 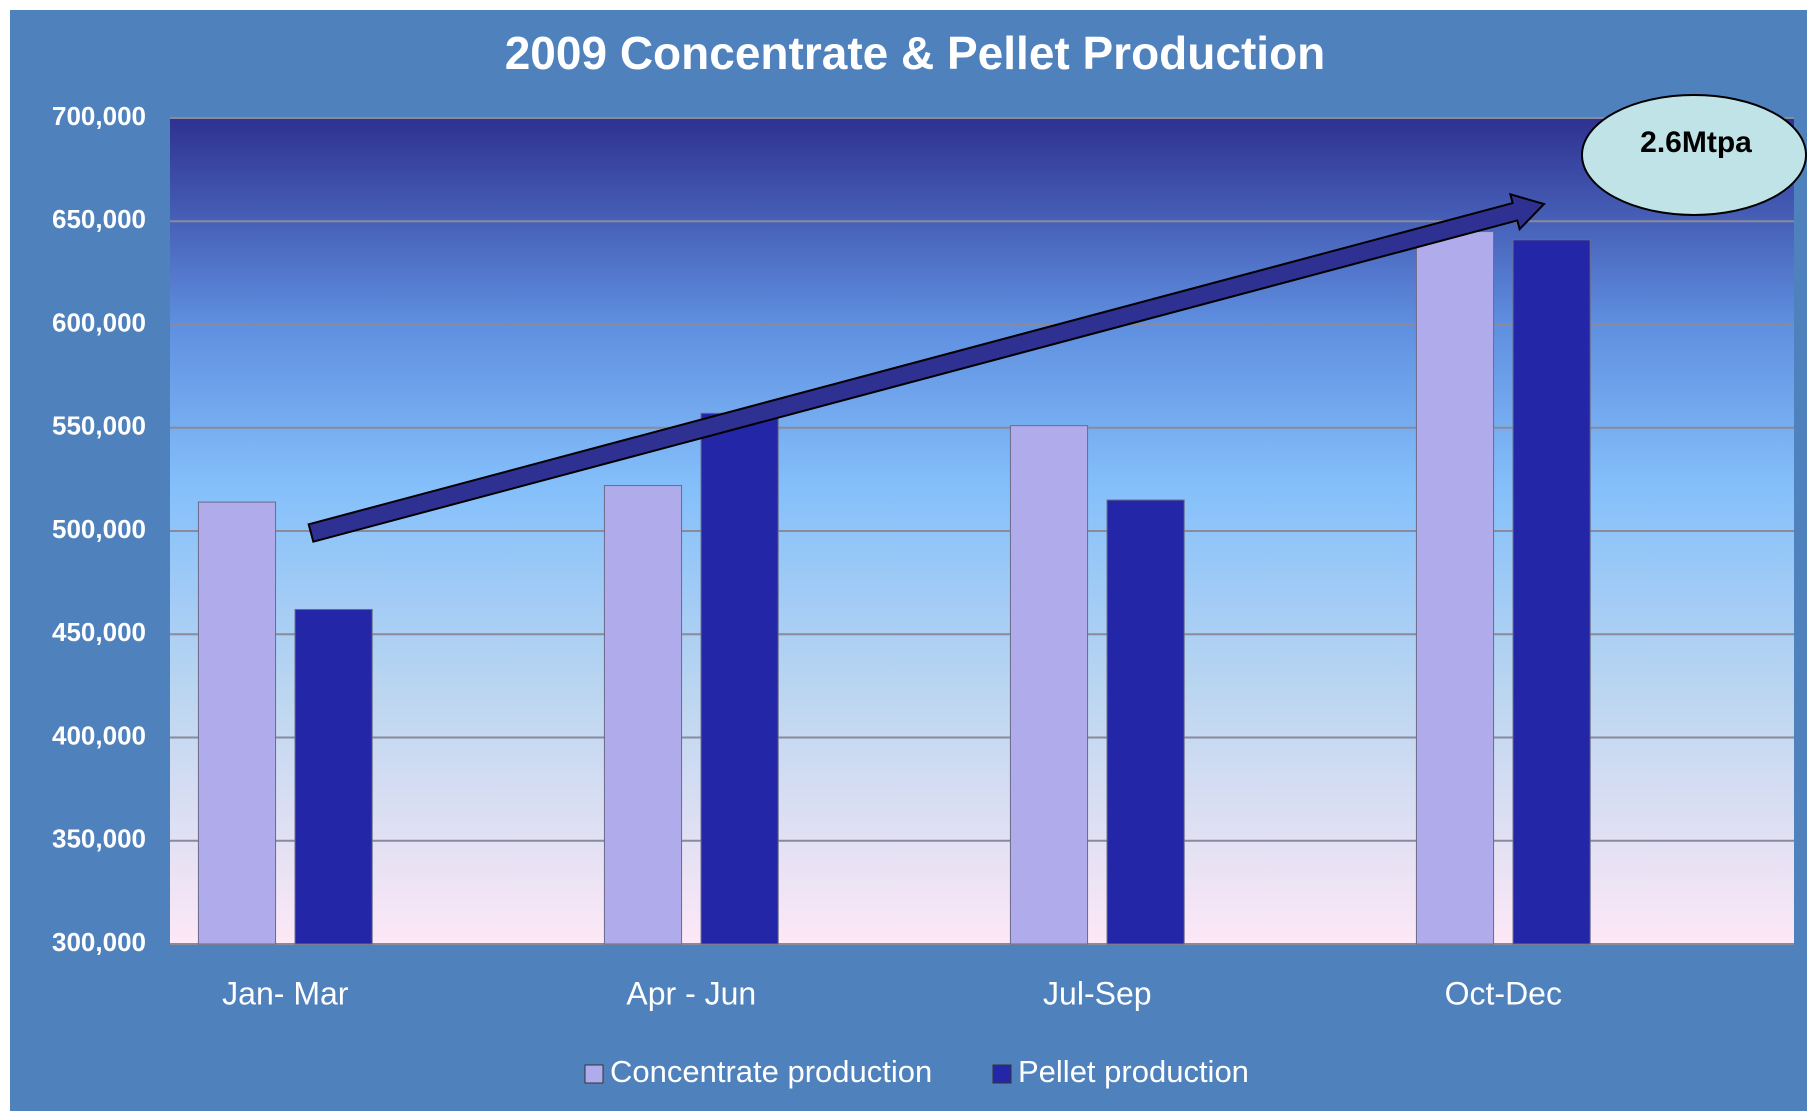 What do you see at coordinates (99, 632) in the screenshot?
I see `y-tick-label: 450,000` at bounding box center [99, 632].